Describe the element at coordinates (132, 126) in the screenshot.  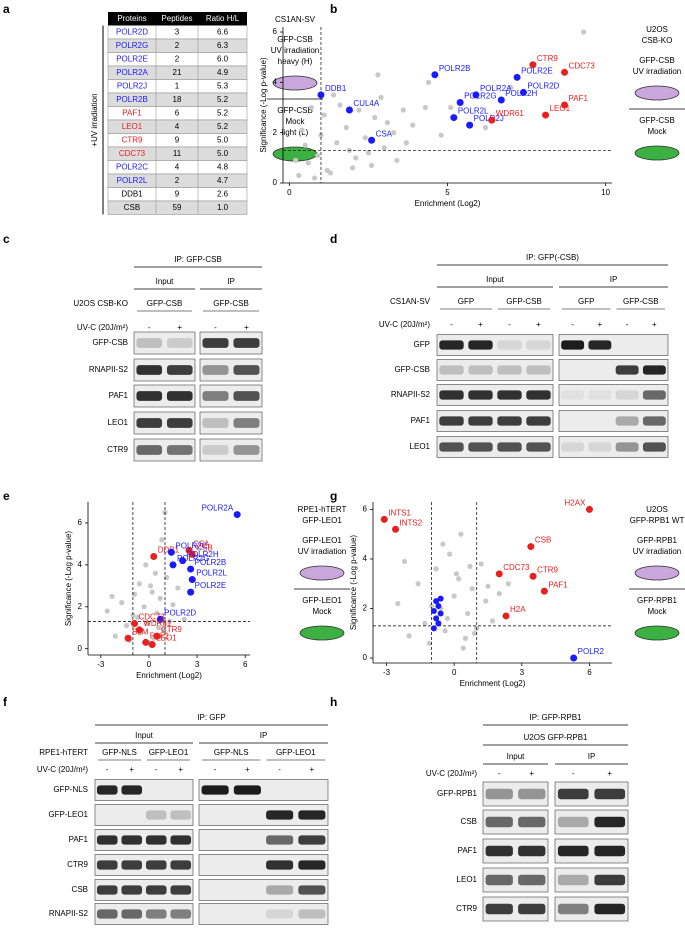
I see `table-cell: LEO1` at that location.